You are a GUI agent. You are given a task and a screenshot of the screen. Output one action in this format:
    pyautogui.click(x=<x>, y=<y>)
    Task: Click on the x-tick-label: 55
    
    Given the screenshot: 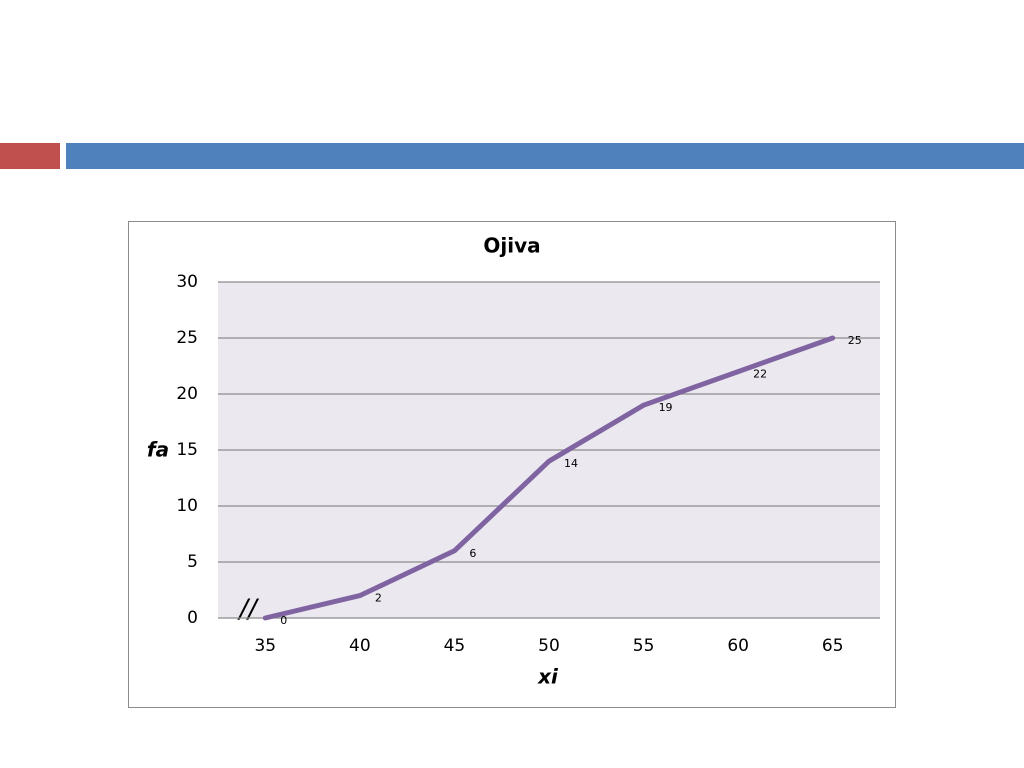 What is the action you would take?
    pyautogui.click(x=644, y=646)
    